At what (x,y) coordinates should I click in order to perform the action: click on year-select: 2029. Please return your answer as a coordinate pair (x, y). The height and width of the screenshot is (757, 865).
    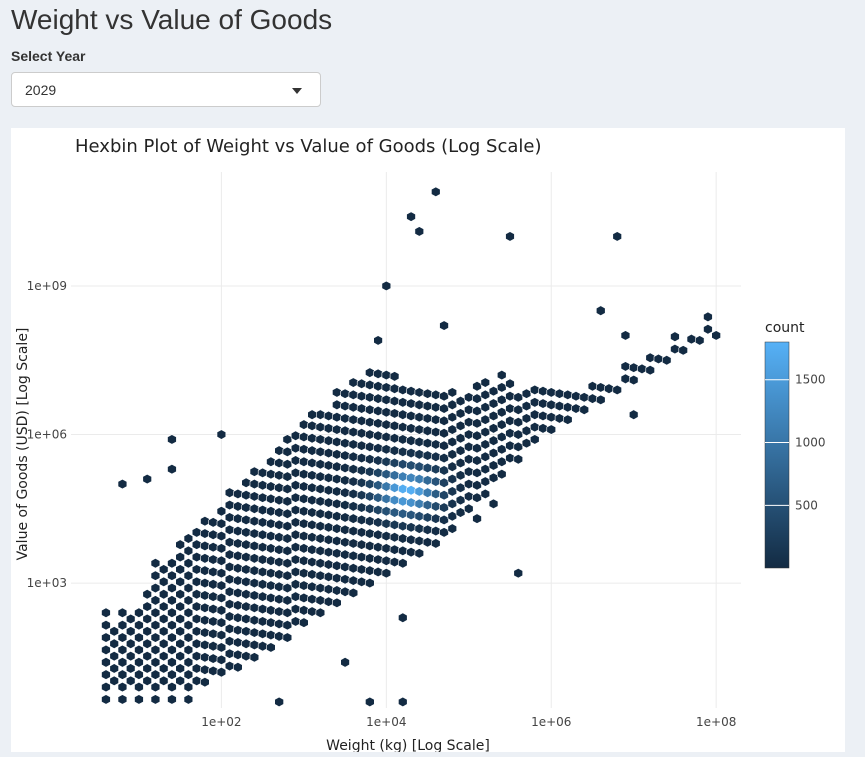
    Looking at the image, I should click on (166, 89).